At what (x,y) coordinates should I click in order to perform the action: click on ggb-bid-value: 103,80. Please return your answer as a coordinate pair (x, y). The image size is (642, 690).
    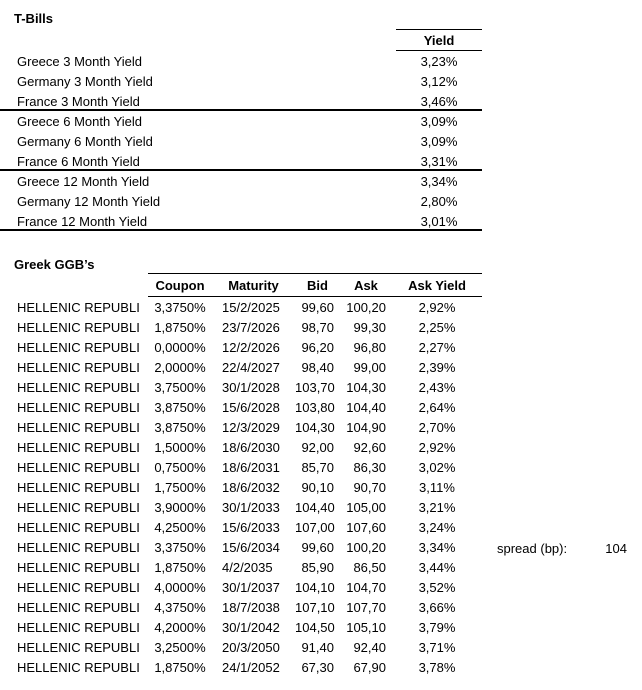
    Looking at the image, I should click on (315, 407).